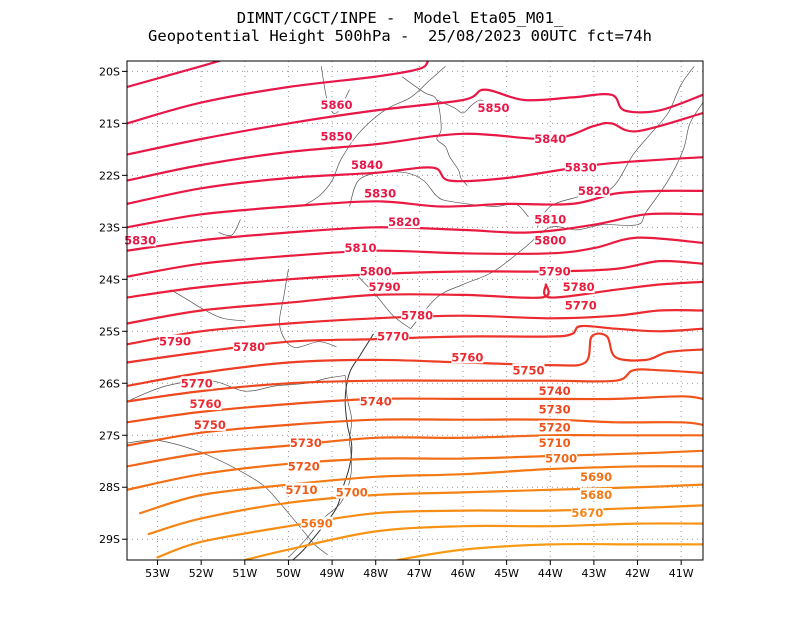  What do you see at coordinates (550, 573) in the screenshot?
I see `x-tick-label: 44W` at bounding box center [550, 573].